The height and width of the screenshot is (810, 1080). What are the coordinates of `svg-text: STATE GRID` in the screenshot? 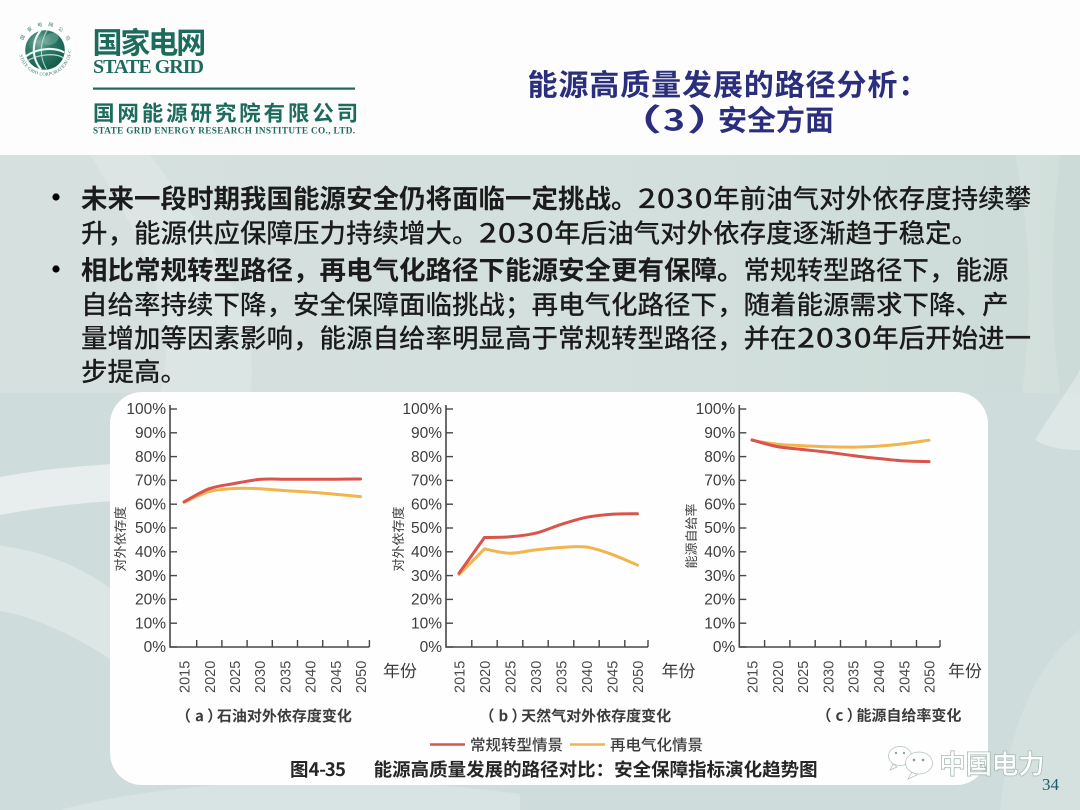 It's located at (148, 67).